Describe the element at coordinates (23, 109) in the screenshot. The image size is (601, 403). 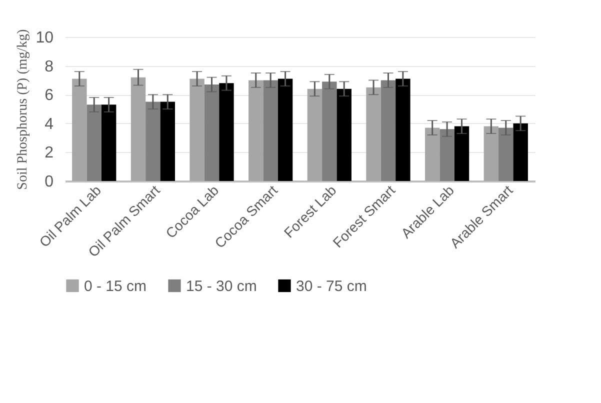
I see `y-axis-title: Soil Phosphorus (P) (mg/kg)` at that location.